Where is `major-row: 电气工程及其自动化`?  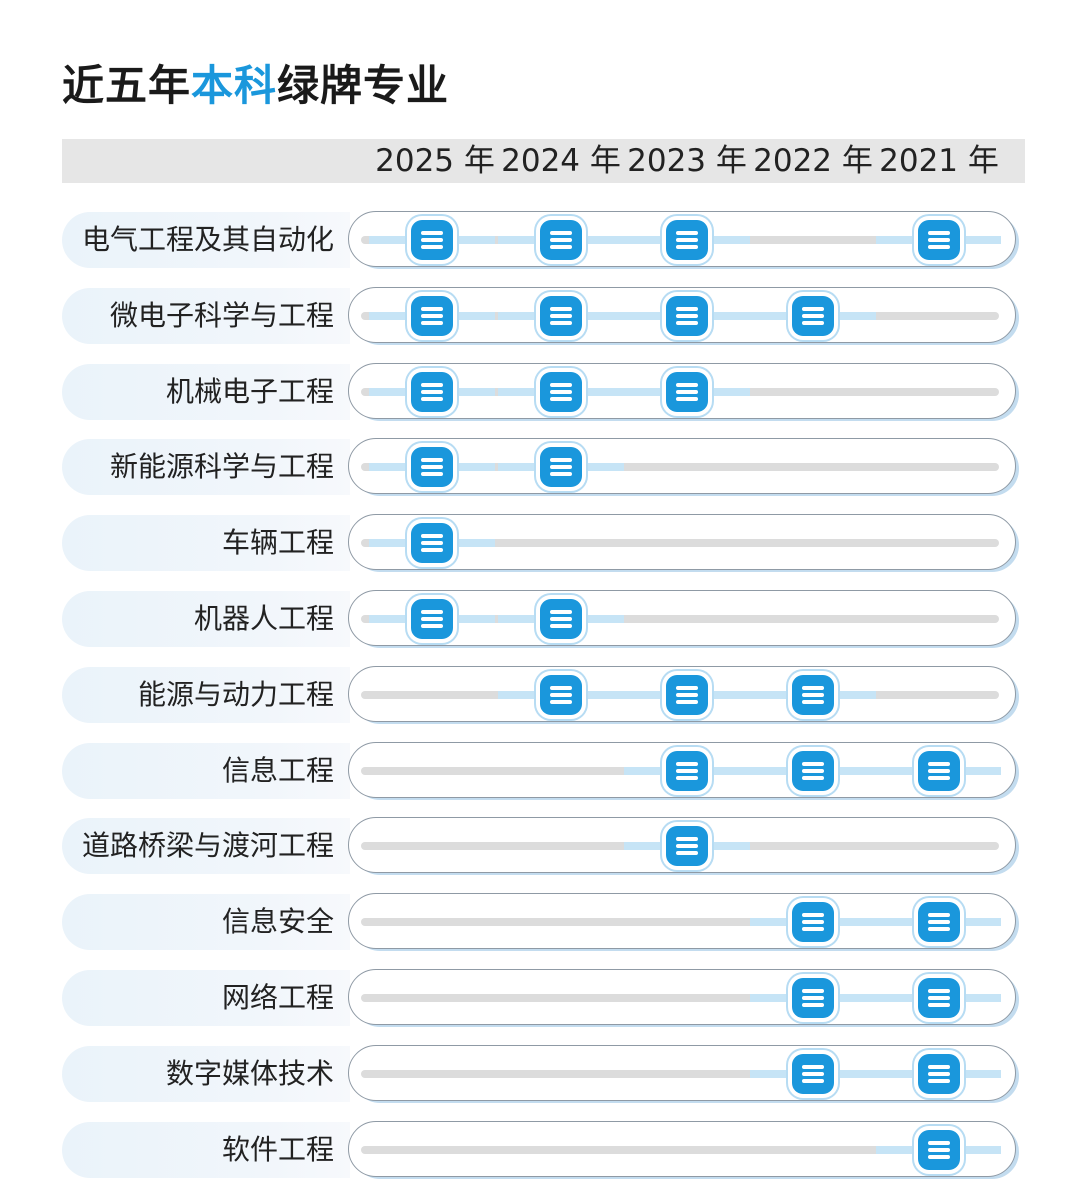 major-row: 电气工程及其自动化 is located at coordinates (545, 240).